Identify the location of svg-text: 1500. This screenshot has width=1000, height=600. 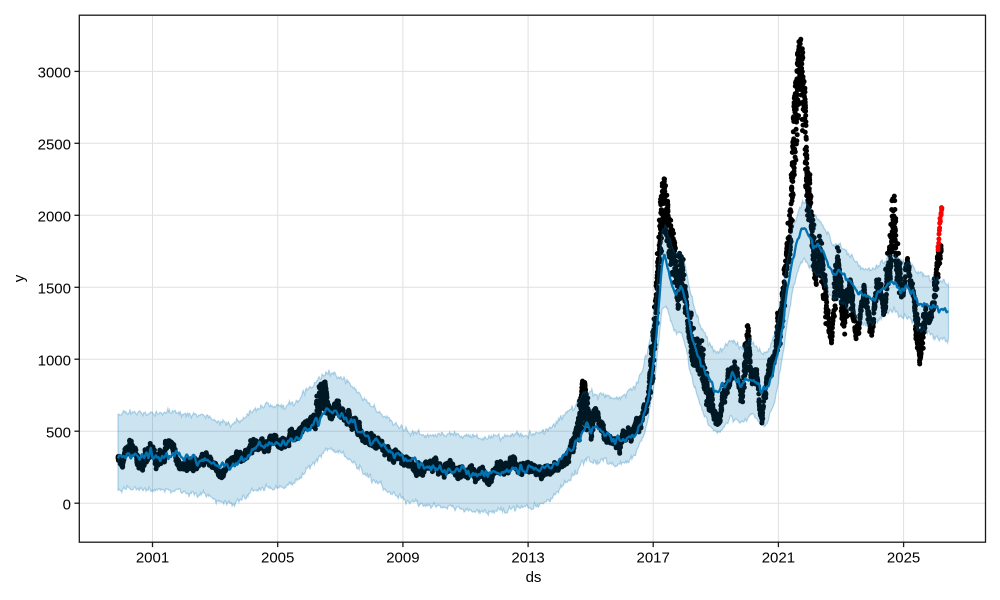
(54, 288).